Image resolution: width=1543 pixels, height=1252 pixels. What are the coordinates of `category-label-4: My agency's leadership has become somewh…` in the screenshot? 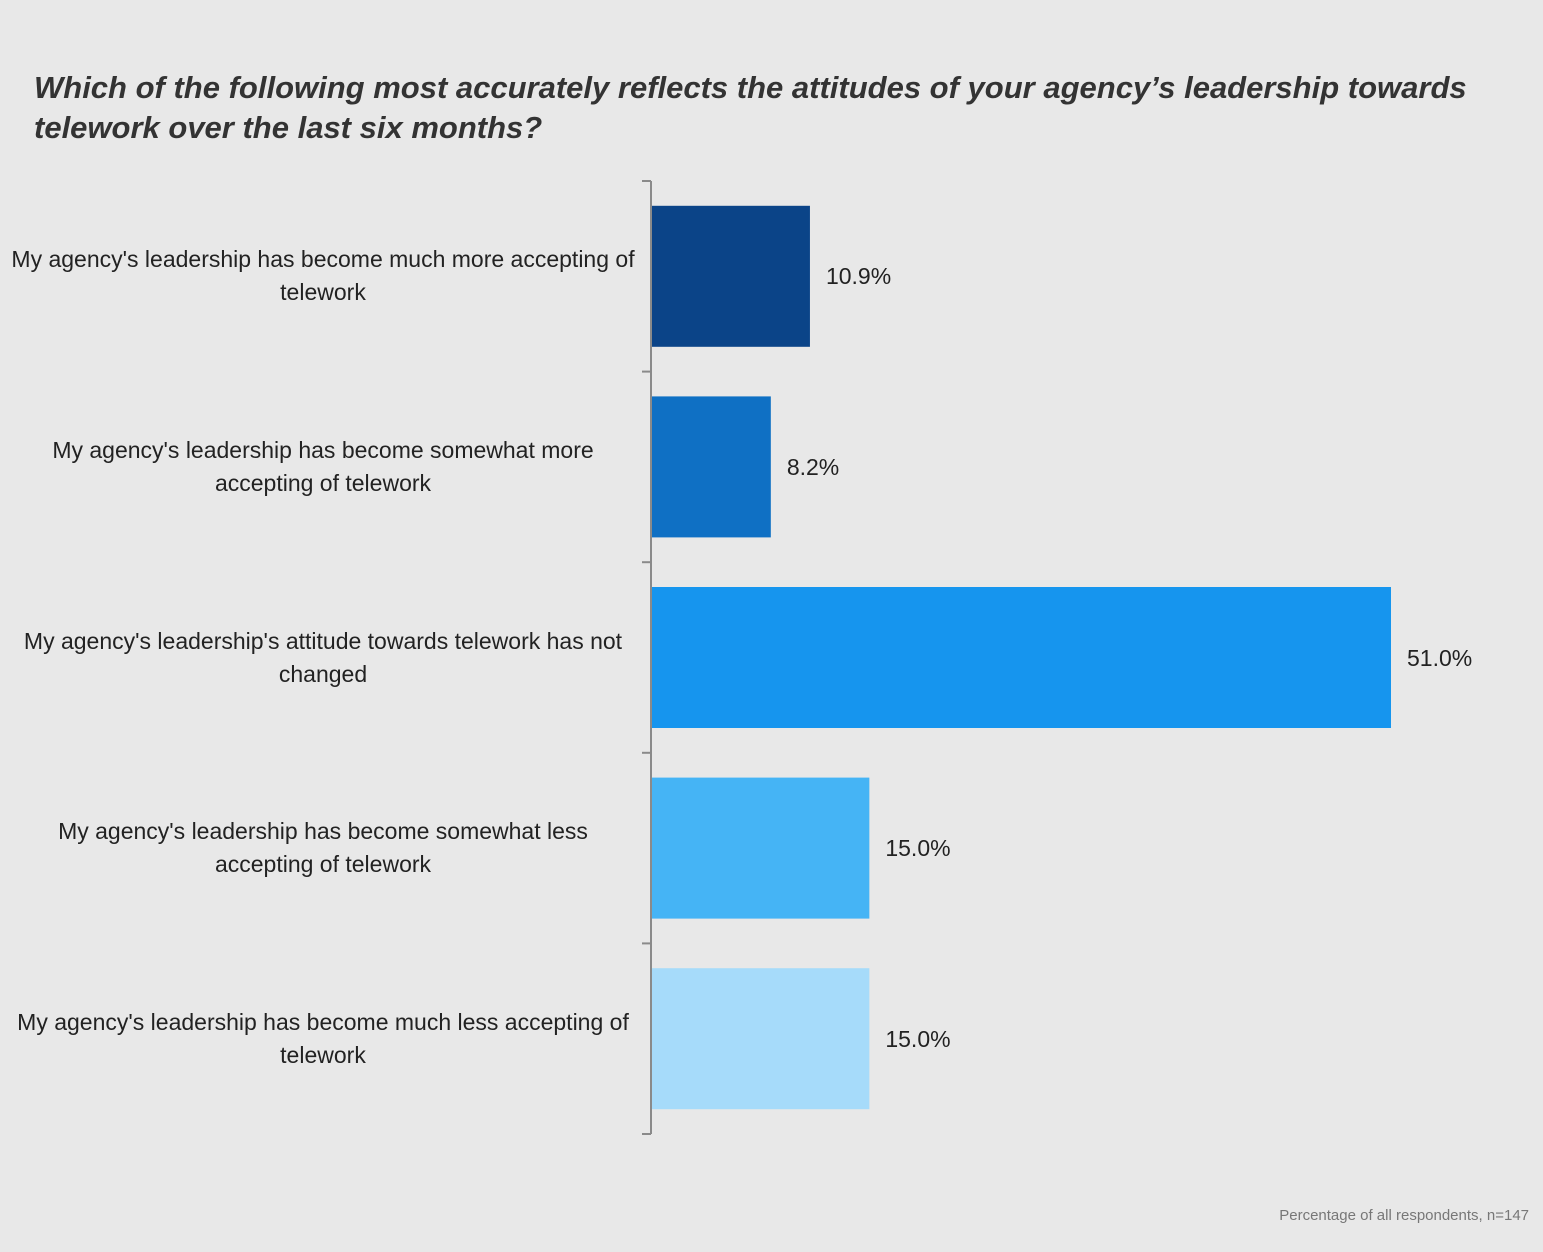 It's located at (323, 848).